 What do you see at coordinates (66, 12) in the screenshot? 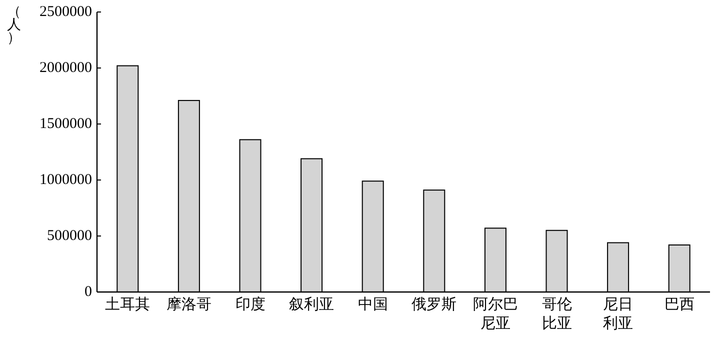
I see `y-tick-label: 2500000` at bounding box center [66, 12].